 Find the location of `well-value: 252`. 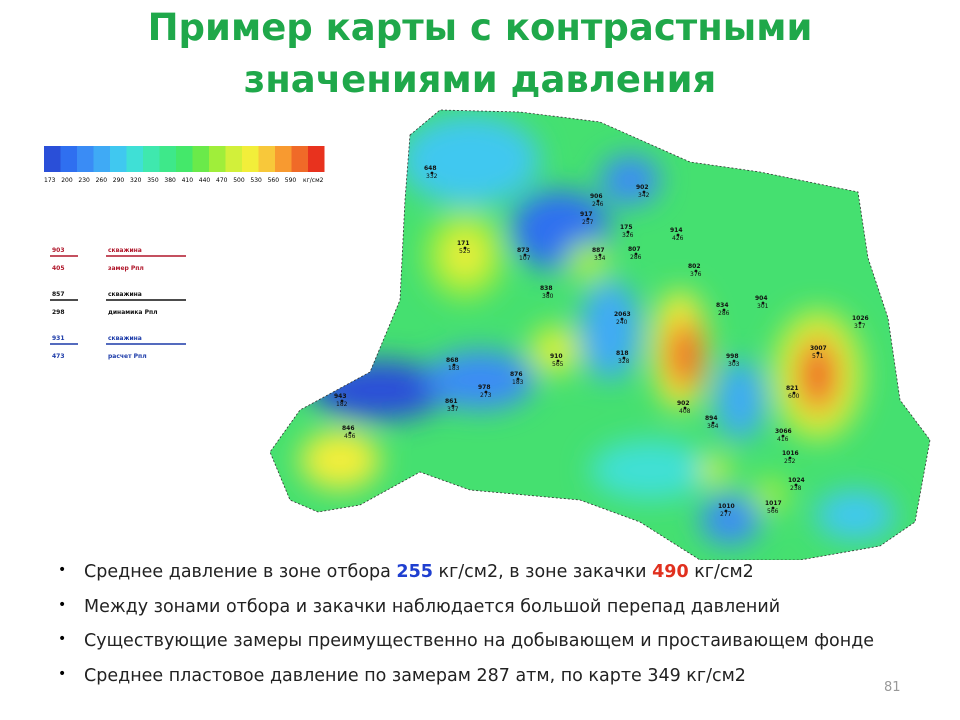

well-value: 252 is located at coordinates (790, 461).